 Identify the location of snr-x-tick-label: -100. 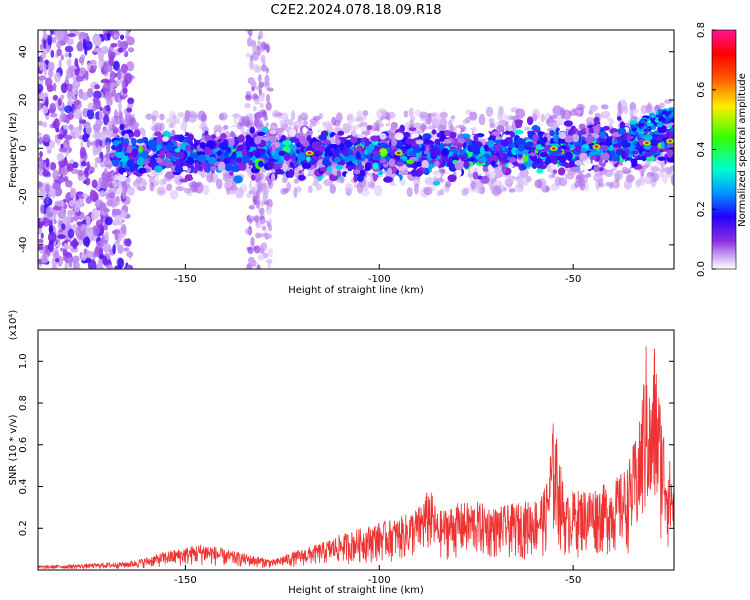
(379, 580).